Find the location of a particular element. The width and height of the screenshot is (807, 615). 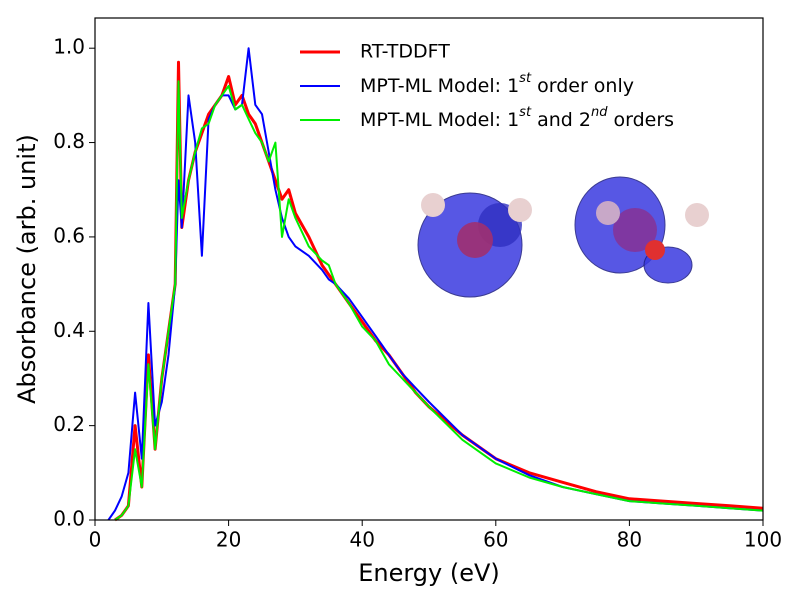

x-tick-label: 20 is located at coordinates (228, 540).